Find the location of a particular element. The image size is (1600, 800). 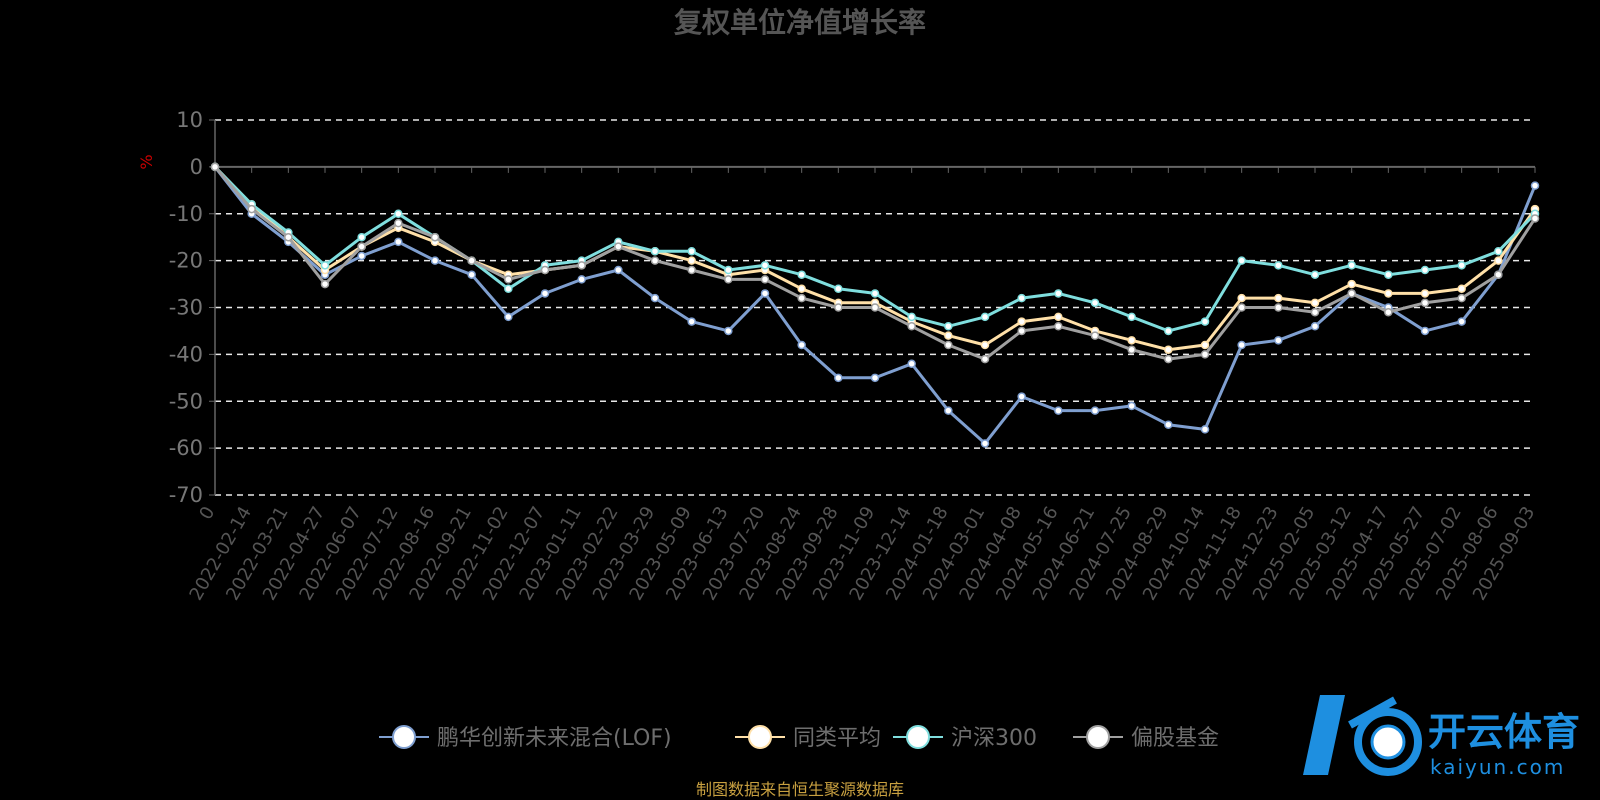

legend-label: 偏股基金 is located at coordinates (1175, 738).